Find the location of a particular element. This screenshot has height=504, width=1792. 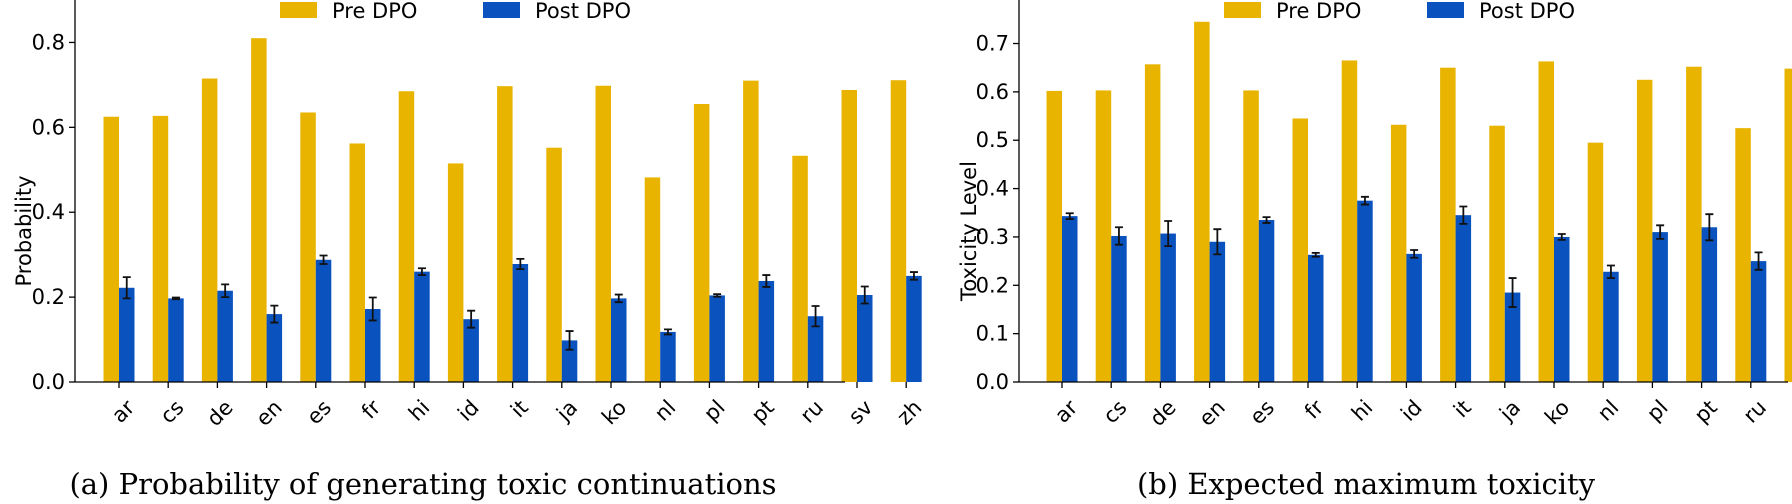

bar-post-dpo-pt is located at coordinates (766, 331).